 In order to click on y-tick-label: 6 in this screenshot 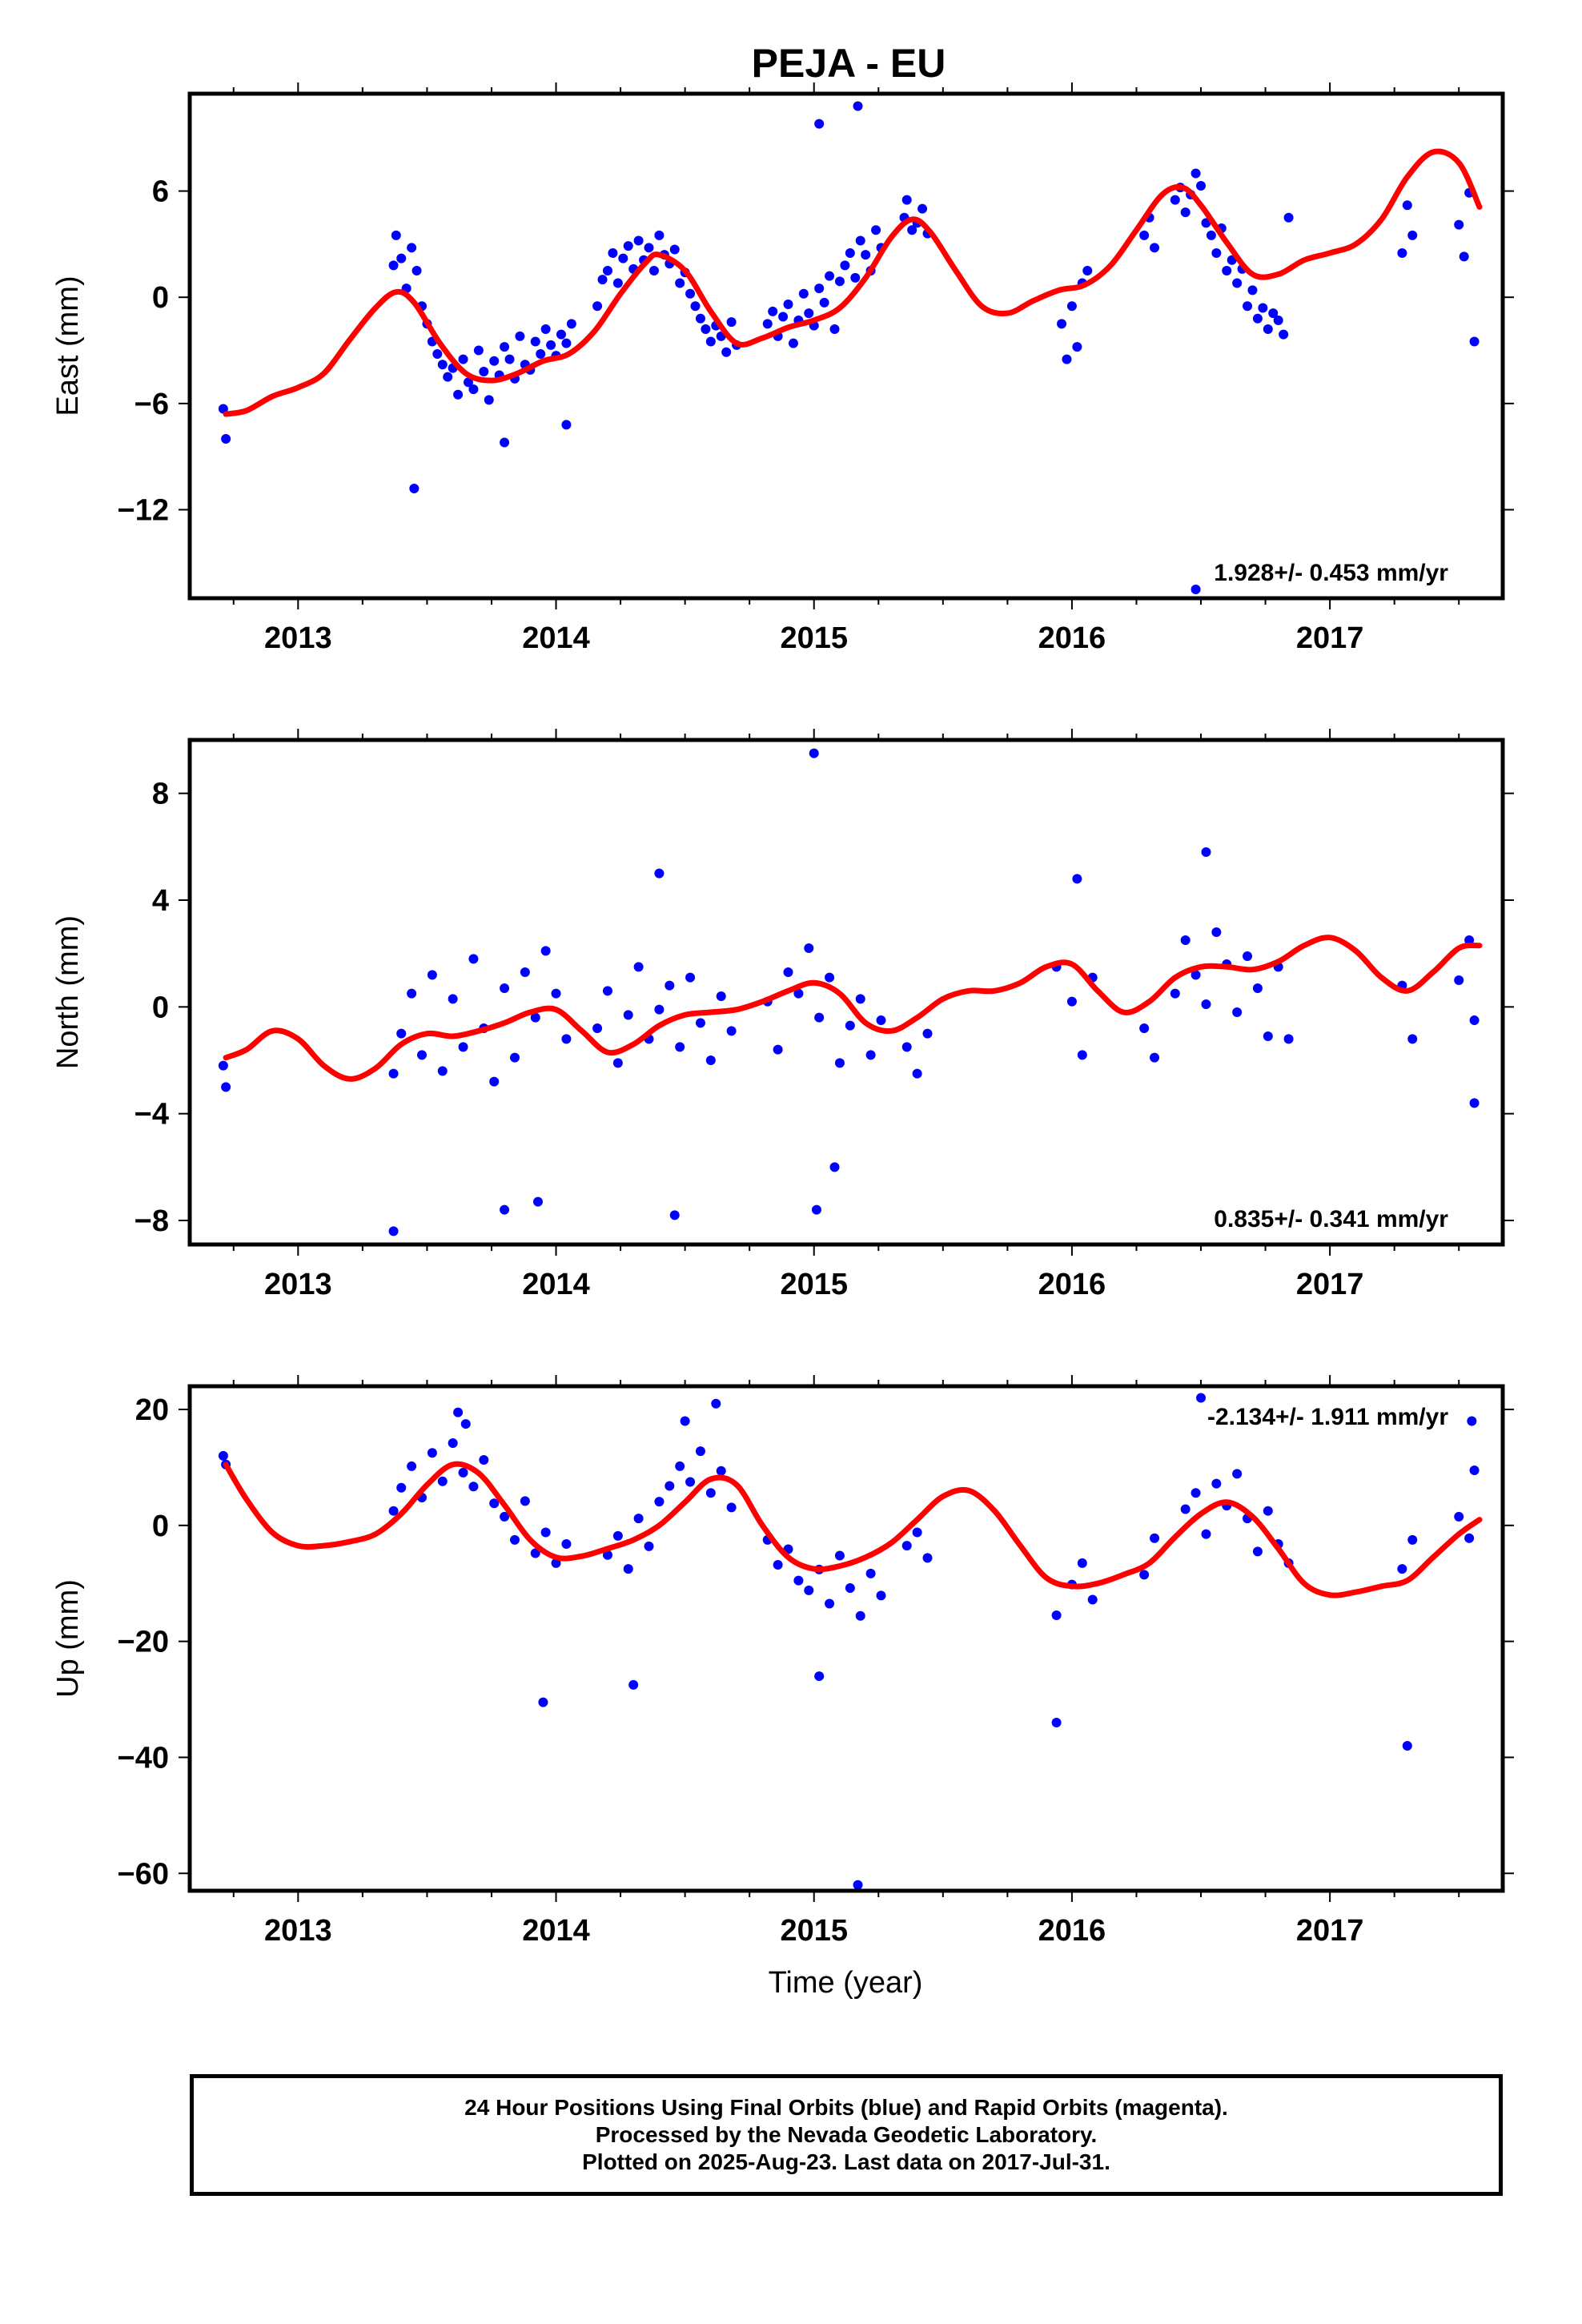, I will do `click(161, 192)`.